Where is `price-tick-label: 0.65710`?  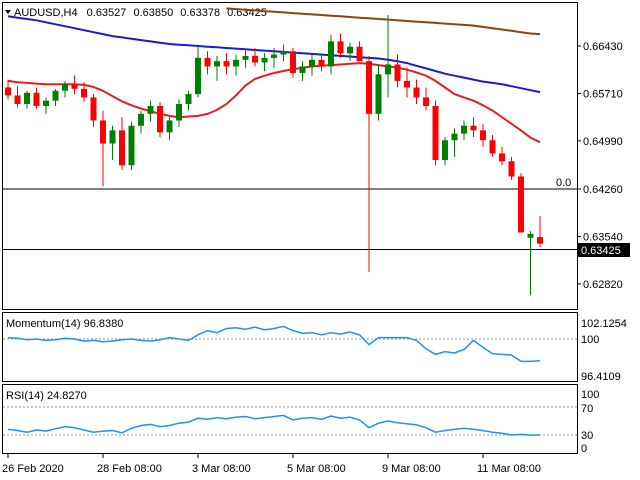
price-tick-label: 0.65710 is located at coordinates (603, 94).